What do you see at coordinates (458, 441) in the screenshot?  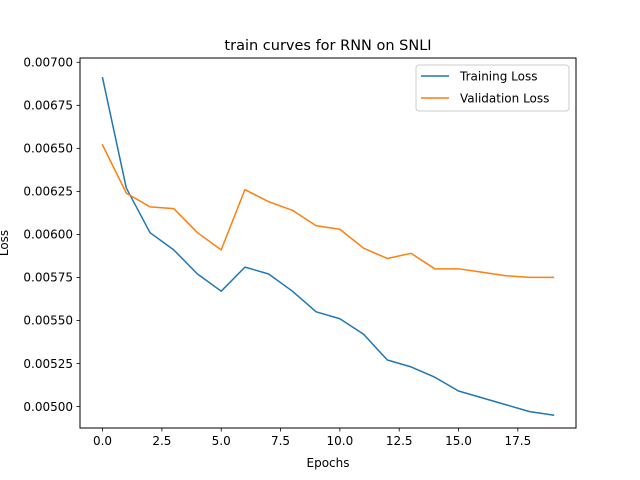 I see `x-tick-label: 15.0` at bounding box center [458, 441].